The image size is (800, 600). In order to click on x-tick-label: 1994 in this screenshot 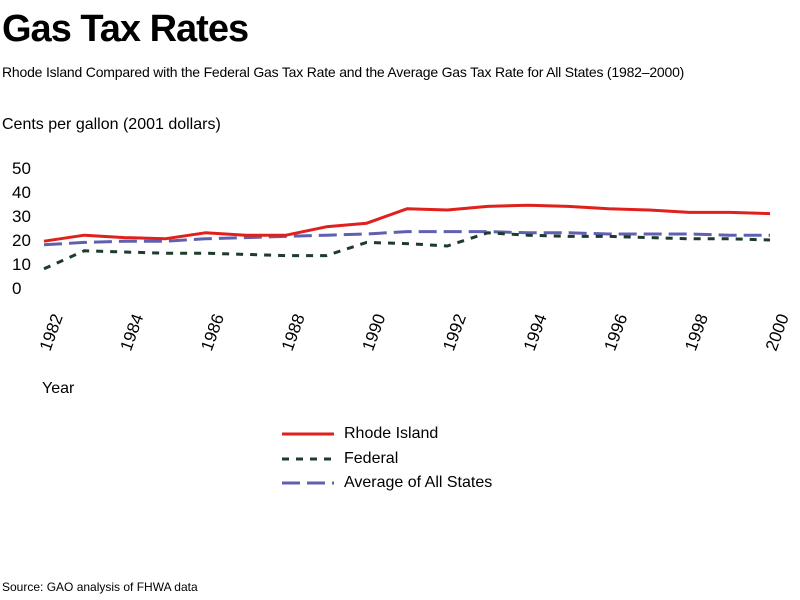, I will do `click(535, 332)`.